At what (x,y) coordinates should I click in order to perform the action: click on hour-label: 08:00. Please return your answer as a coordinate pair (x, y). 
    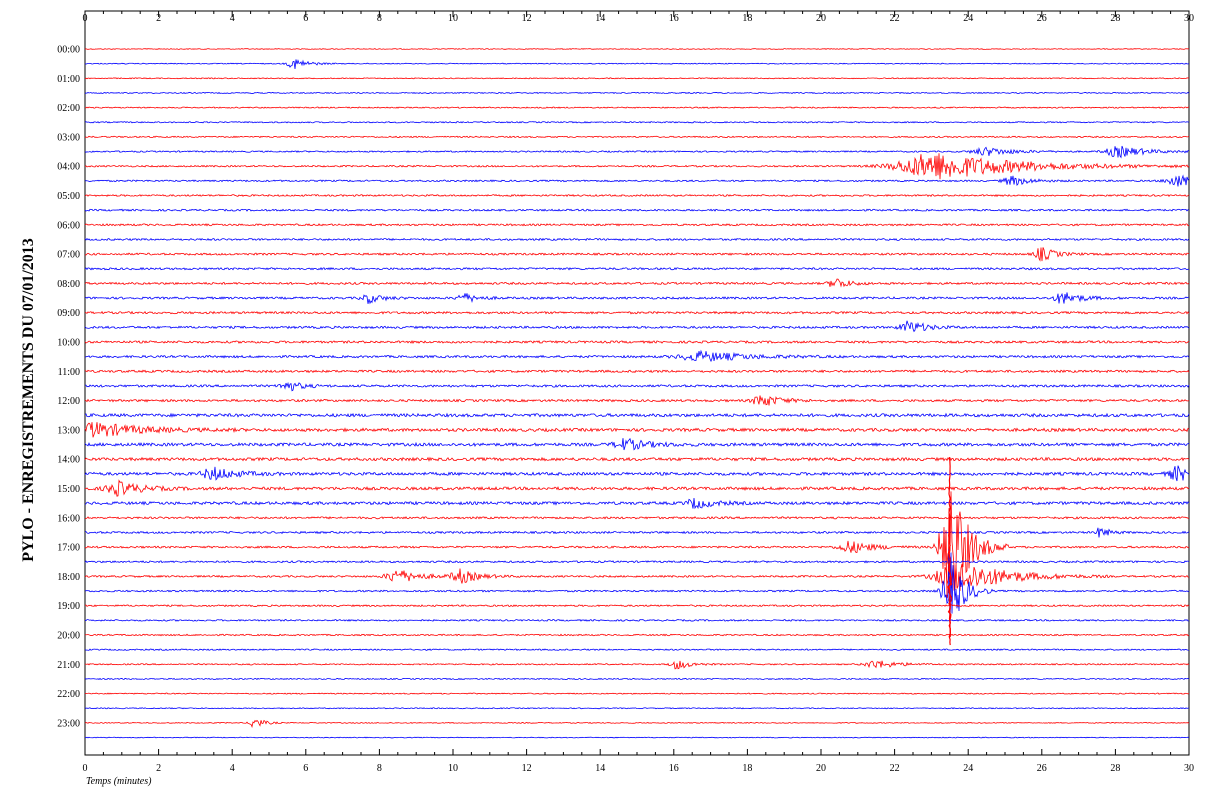
    Looking at the image, I should click on (68, 284).